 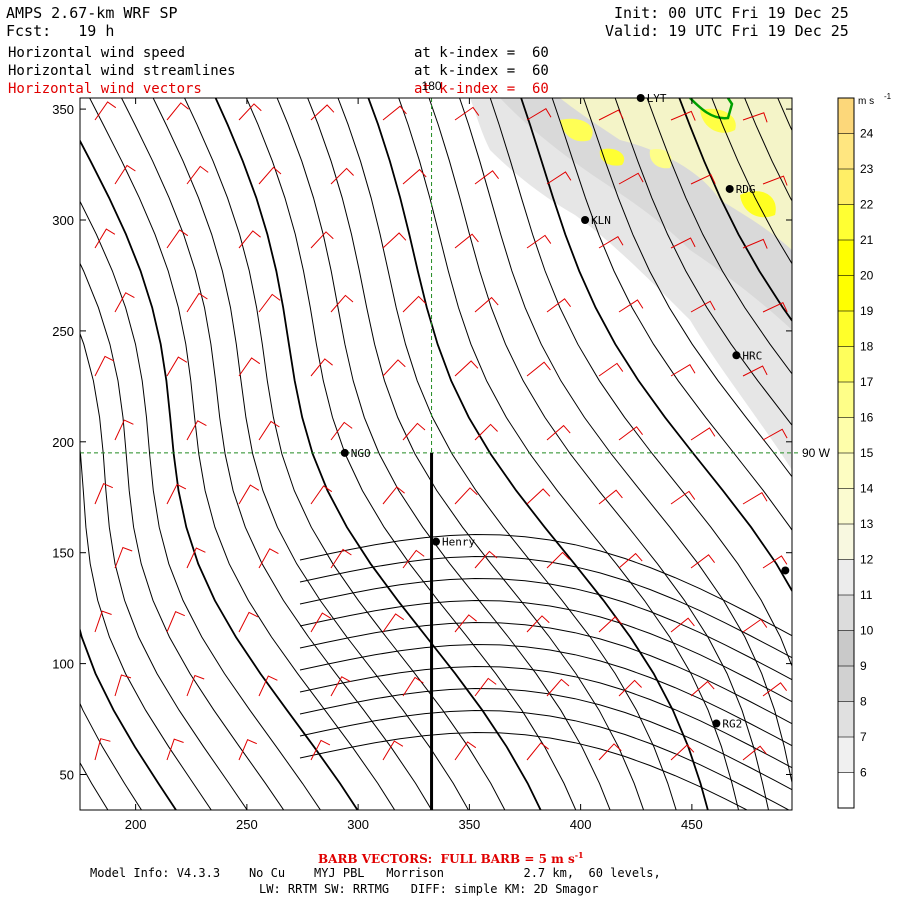 I want to click on valid-time: Valid: 19 UTC Fri 19 Dec 25, so click(x=727, y=31).